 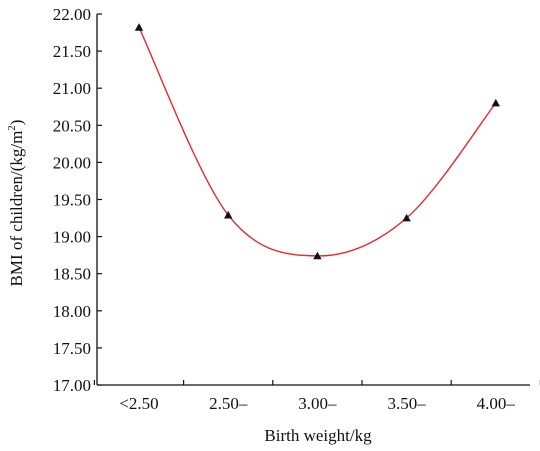 What do you see at coordinates (16, 209) in the screenshot?
I see `y-axis-title-main: BMI of children/(kg/m` at bounding box center [16, 209].